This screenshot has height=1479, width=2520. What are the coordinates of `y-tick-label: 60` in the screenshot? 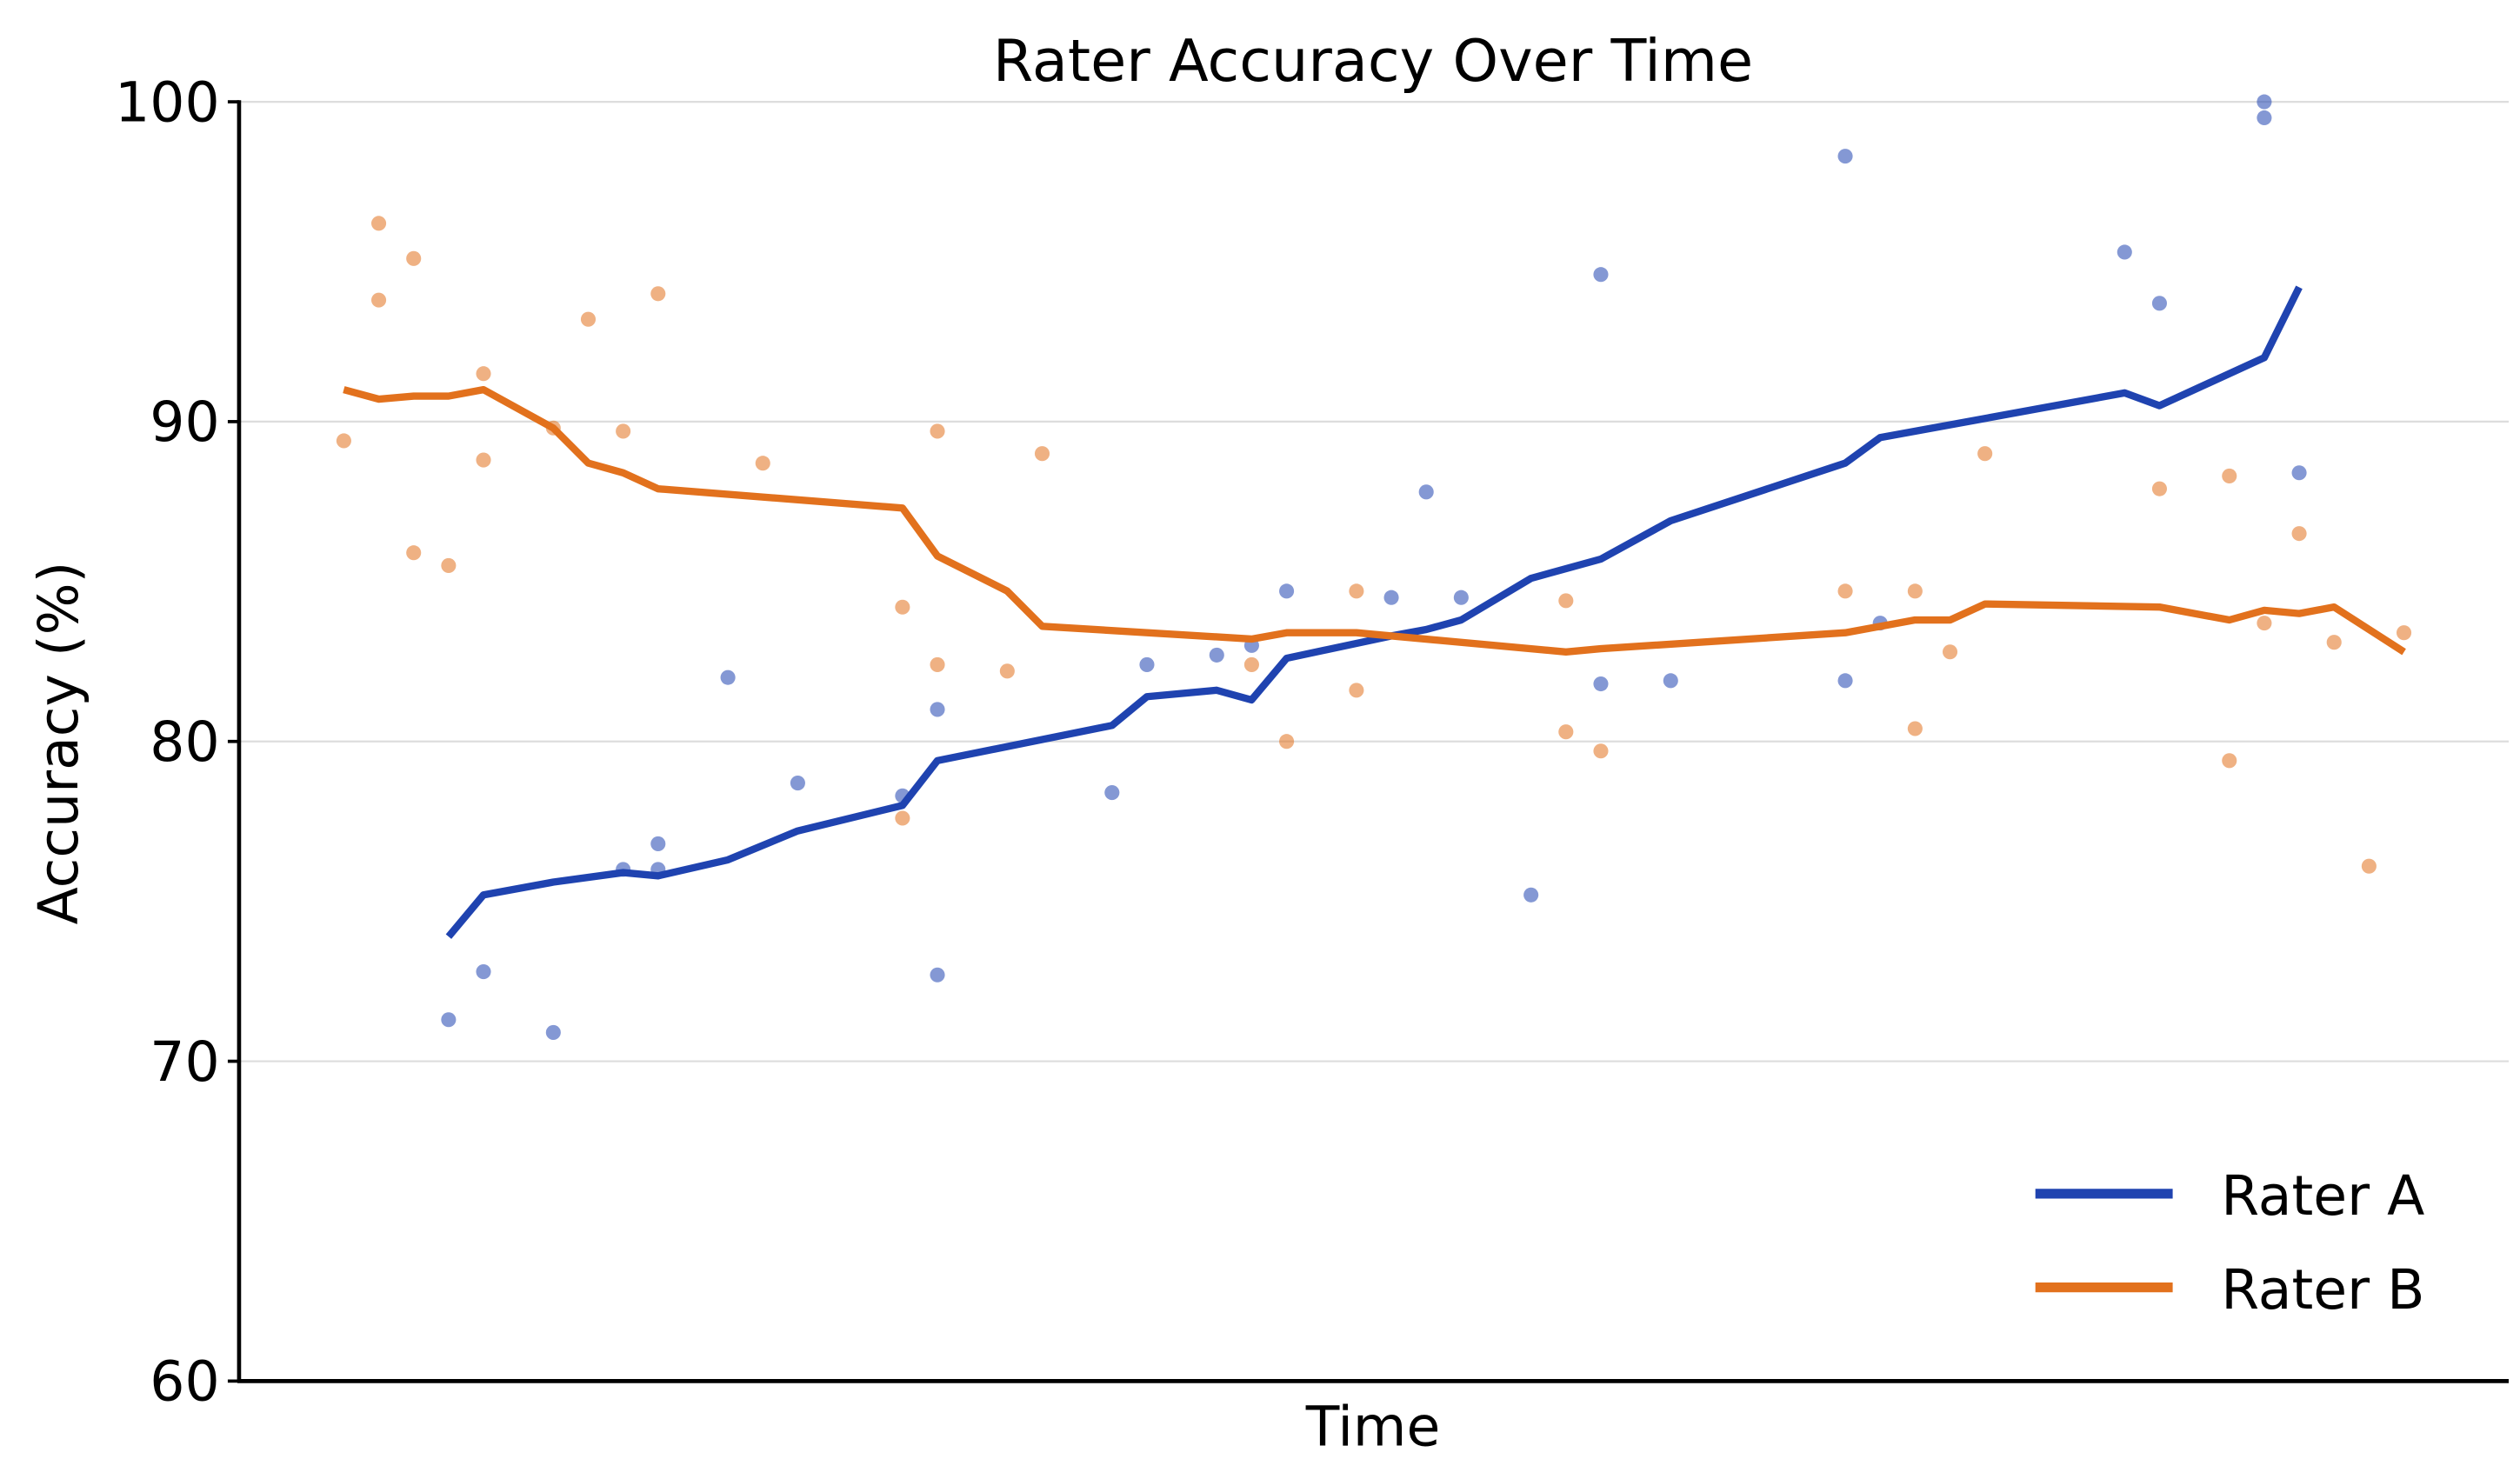 It's located at (184, 1381).